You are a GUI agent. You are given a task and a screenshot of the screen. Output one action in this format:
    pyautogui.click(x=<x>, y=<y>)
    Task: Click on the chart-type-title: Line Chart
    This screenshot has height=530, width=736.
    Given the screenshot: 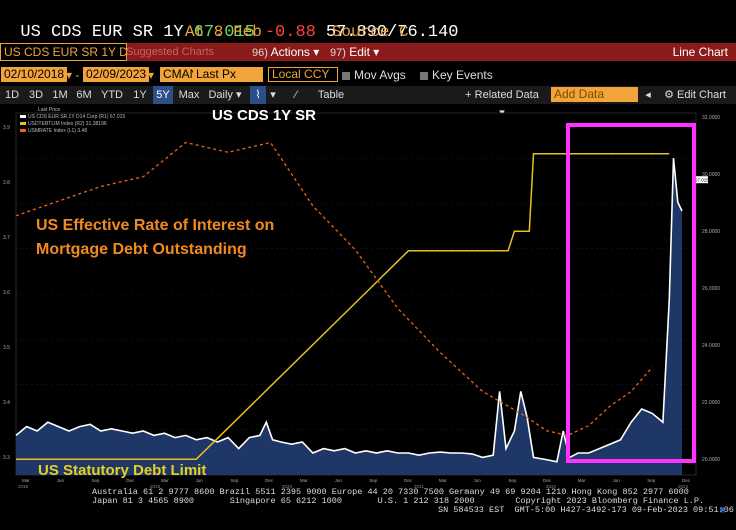 What is the action you would take?
    pyautogui.click(x=700, y=52)
    